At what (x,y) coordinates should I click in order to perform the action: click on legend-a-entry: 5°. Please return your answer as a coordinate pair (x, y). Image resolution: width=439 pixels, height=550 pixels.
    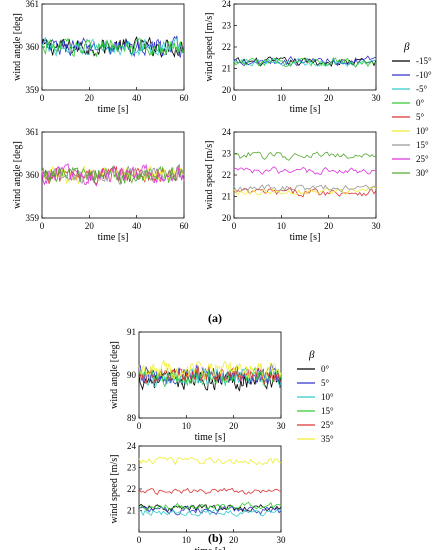
    Looking at the image, I should click on (420, 117).